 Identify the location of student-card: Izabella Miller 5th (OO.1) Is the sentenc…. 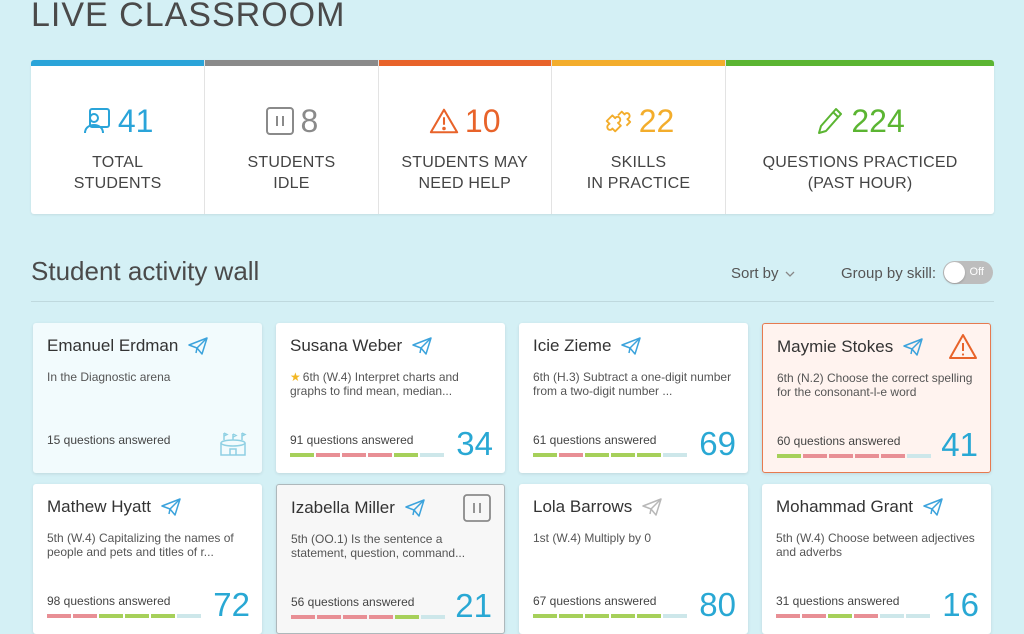
(390, 559).